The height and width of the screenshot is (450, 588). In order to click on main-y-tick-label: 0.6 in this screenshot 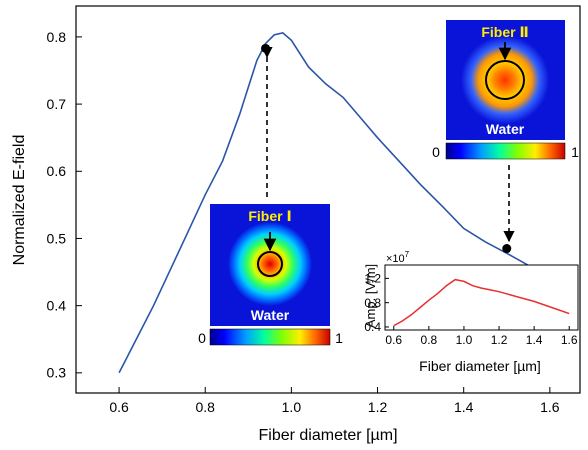, I will do `click(57, 171)`.